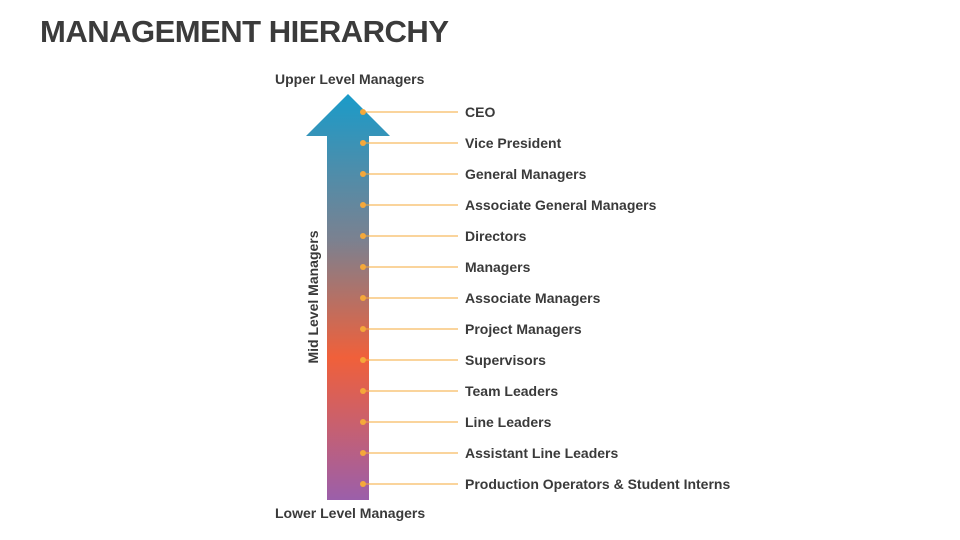  I want to click on upper-level-label: Upper Level Managers, so click(350, 79).